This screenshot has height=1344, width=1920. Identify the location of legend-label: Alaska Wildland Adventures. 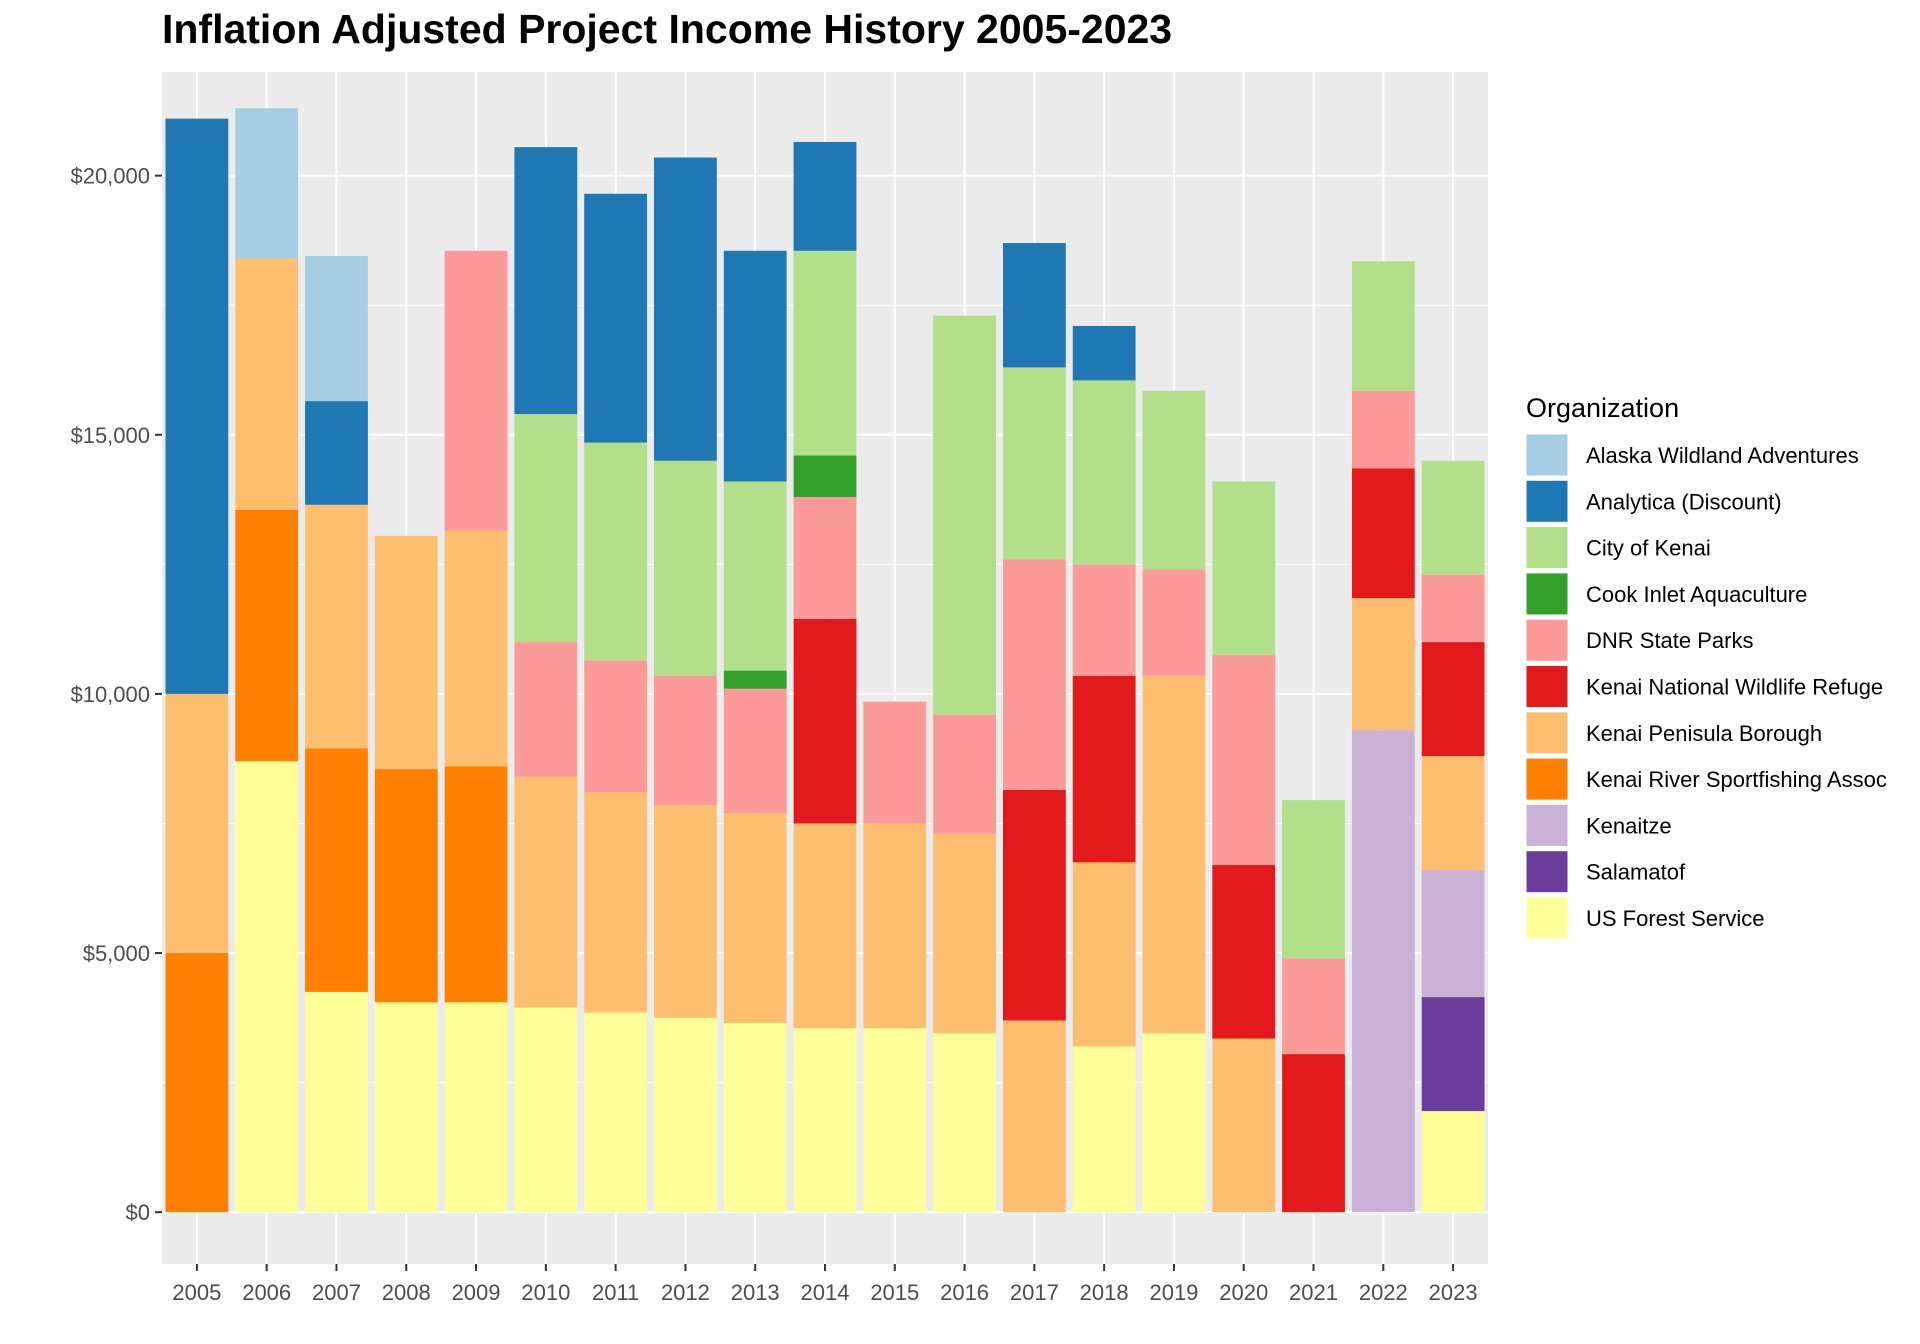
(1722, 455).